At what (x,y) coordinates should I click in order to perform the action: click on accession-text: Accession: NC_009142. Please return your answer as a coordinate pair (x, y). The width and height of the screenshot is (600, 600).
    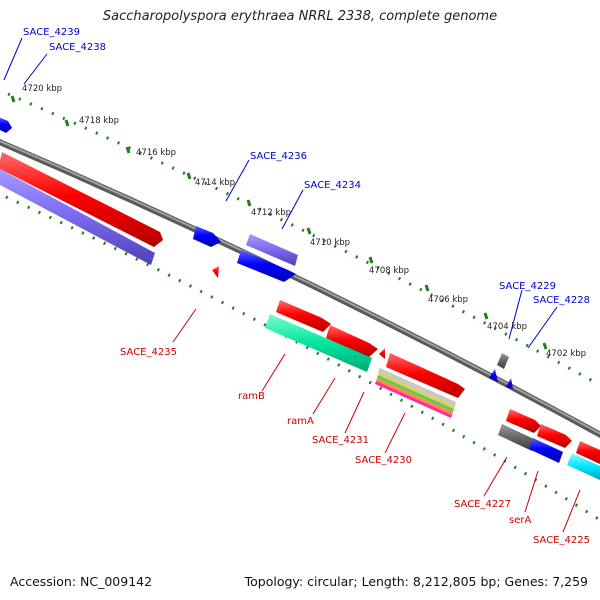
    Looking at the image, I should click on (81, 581).